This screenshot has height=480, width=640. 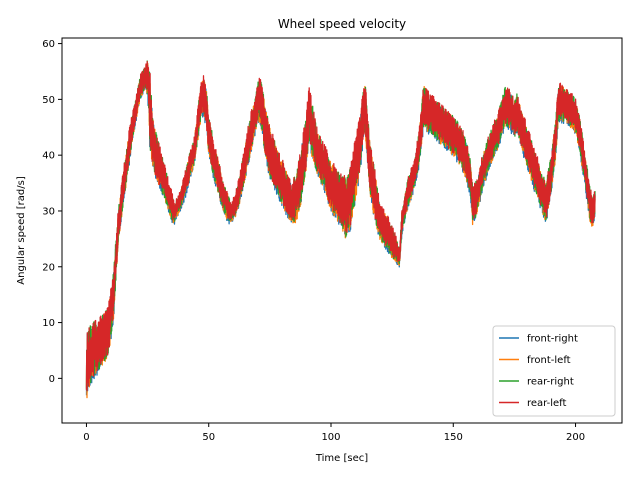 What do you see at coordinates (552, 339) in the screenshot?
I see `legend-entry: front-right` at bounding box center [552, 339].